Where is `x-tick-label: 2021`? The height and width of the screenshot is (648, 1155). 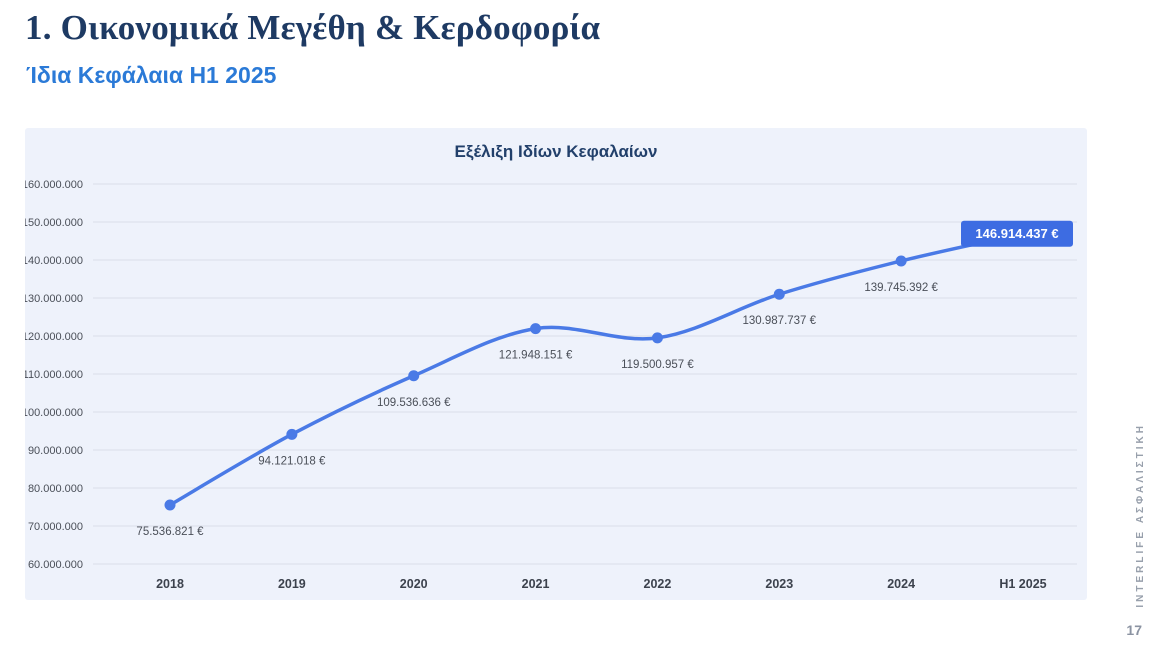 x-tick-label: 2021 is located at coordinates (536, 584).